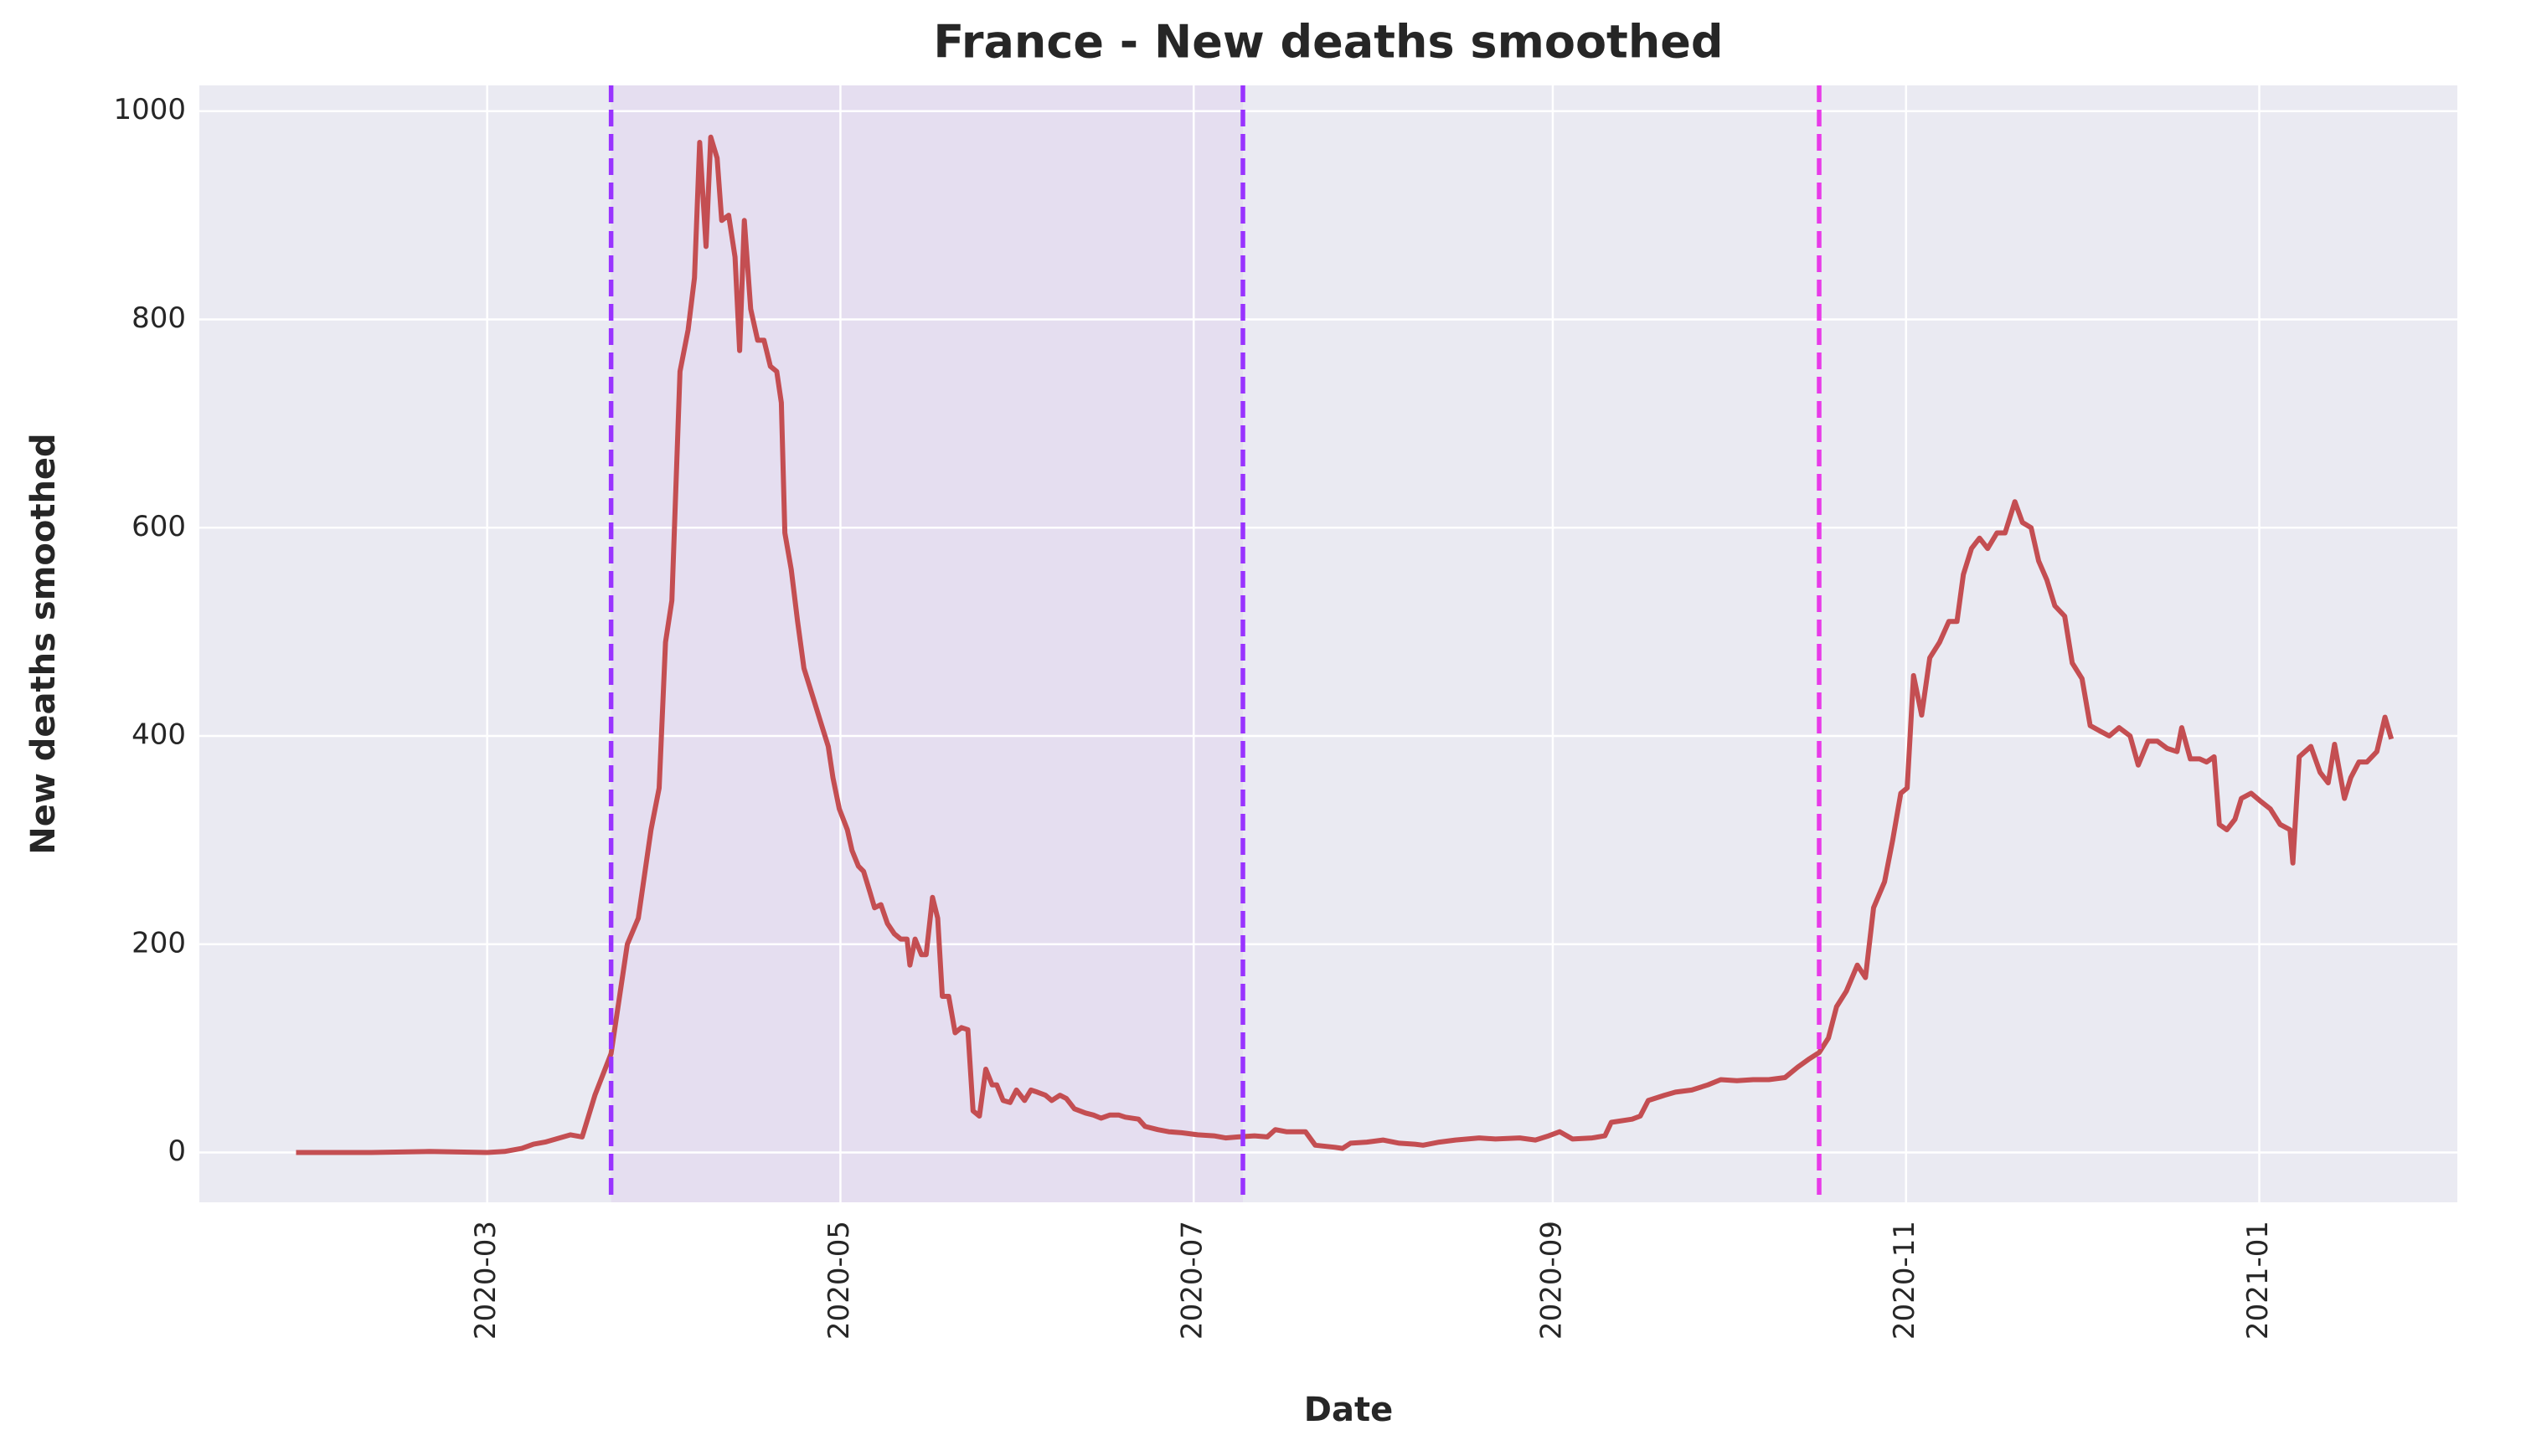 The image size is (2521, 1456). I want to click on y-tick-label: 1000, so click(149, 109).